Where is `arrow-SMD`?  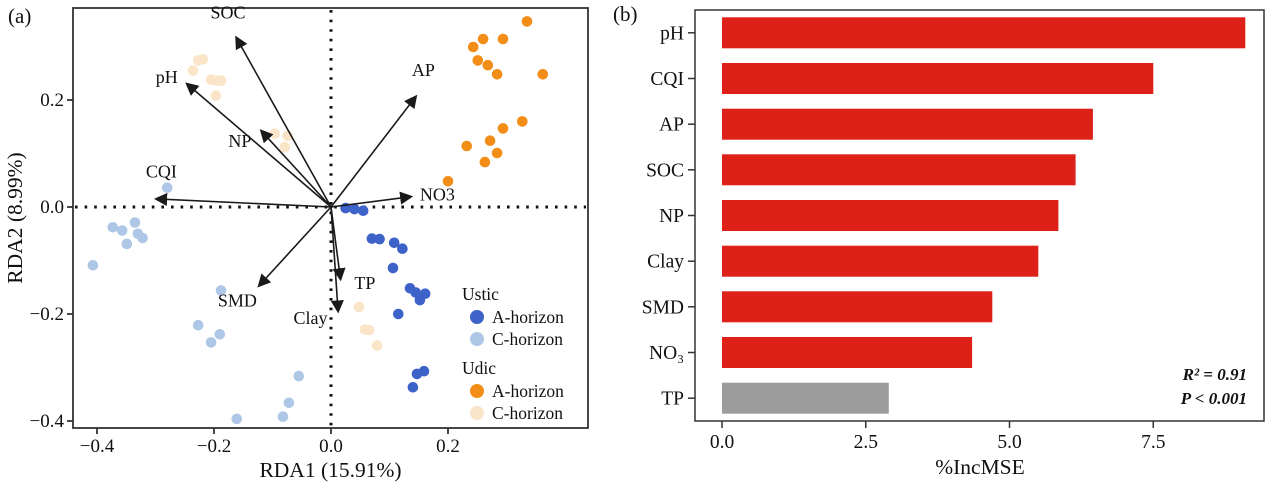
arrow-SMD is located at coordinates (294, 247).